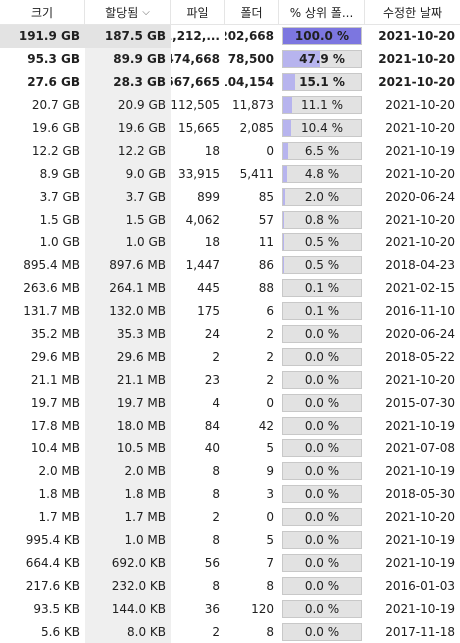 This screenshot has width=460, height=643. What do you see at coordinates (128, 425) in the screenshot?
I see `allocated-cell: 18.0 MB` at bounding box center [128, 425].